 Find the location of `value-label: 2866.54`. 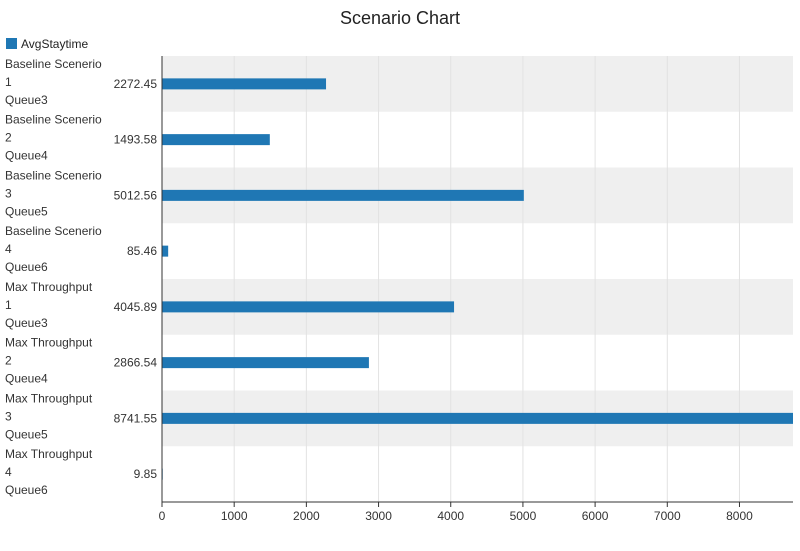

value-label: 2866.54 is located at coordinates (136, 363).